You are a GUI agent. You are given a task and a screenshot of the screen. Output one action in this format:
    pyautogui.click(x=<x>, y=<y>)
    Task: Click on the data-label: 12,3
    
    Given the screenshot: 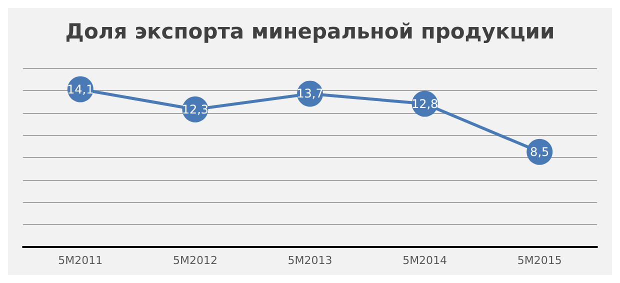 What is the action you would take?
    pyautogui.click(x=195, y=109)
    